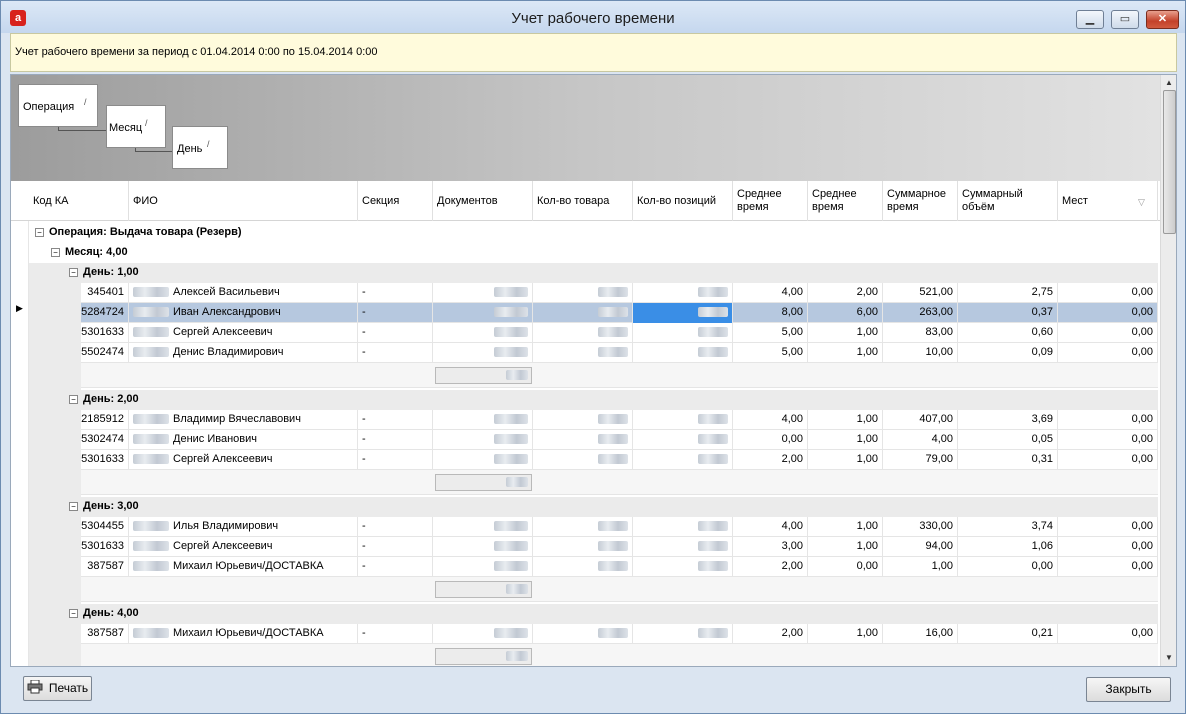  What do you see at coordinates (79, 201) in the screenshot?
I see `column-header: Код КА` at bounding box center [79, 201].